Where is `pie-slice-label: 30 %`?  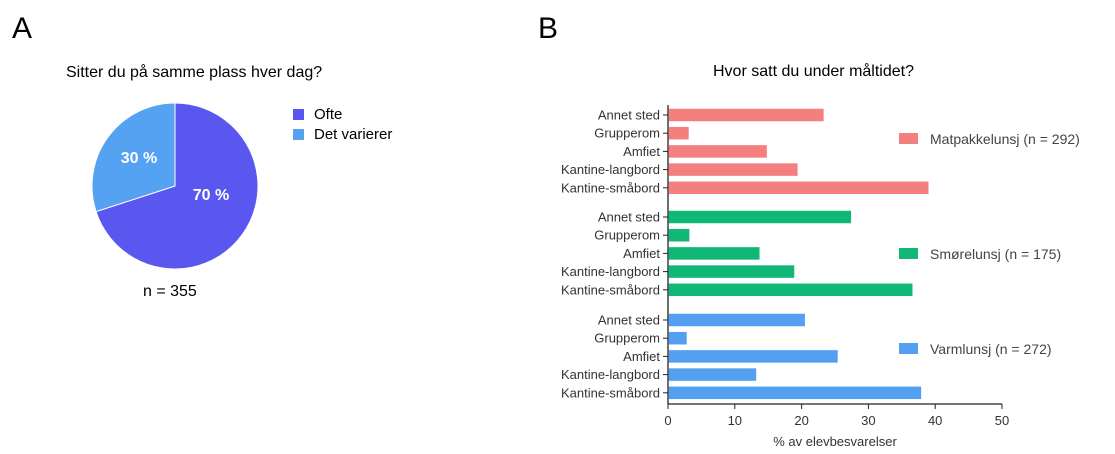 pie-slice-label: 30 % is located at coordinates (139, 158).